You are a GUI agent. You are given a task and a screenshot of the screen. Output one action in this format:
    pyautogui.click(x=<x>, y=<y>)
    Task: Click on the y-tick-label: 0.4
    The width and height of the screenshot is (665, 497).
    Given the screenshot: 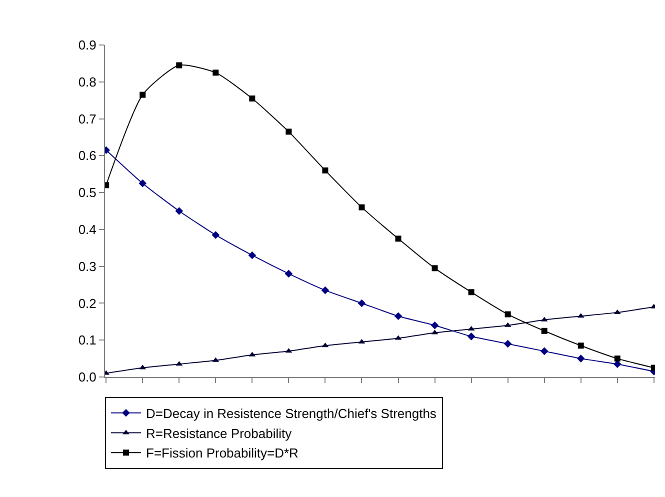 What is the action you would take?
    pyautogui.click(x=87, y=229)
    